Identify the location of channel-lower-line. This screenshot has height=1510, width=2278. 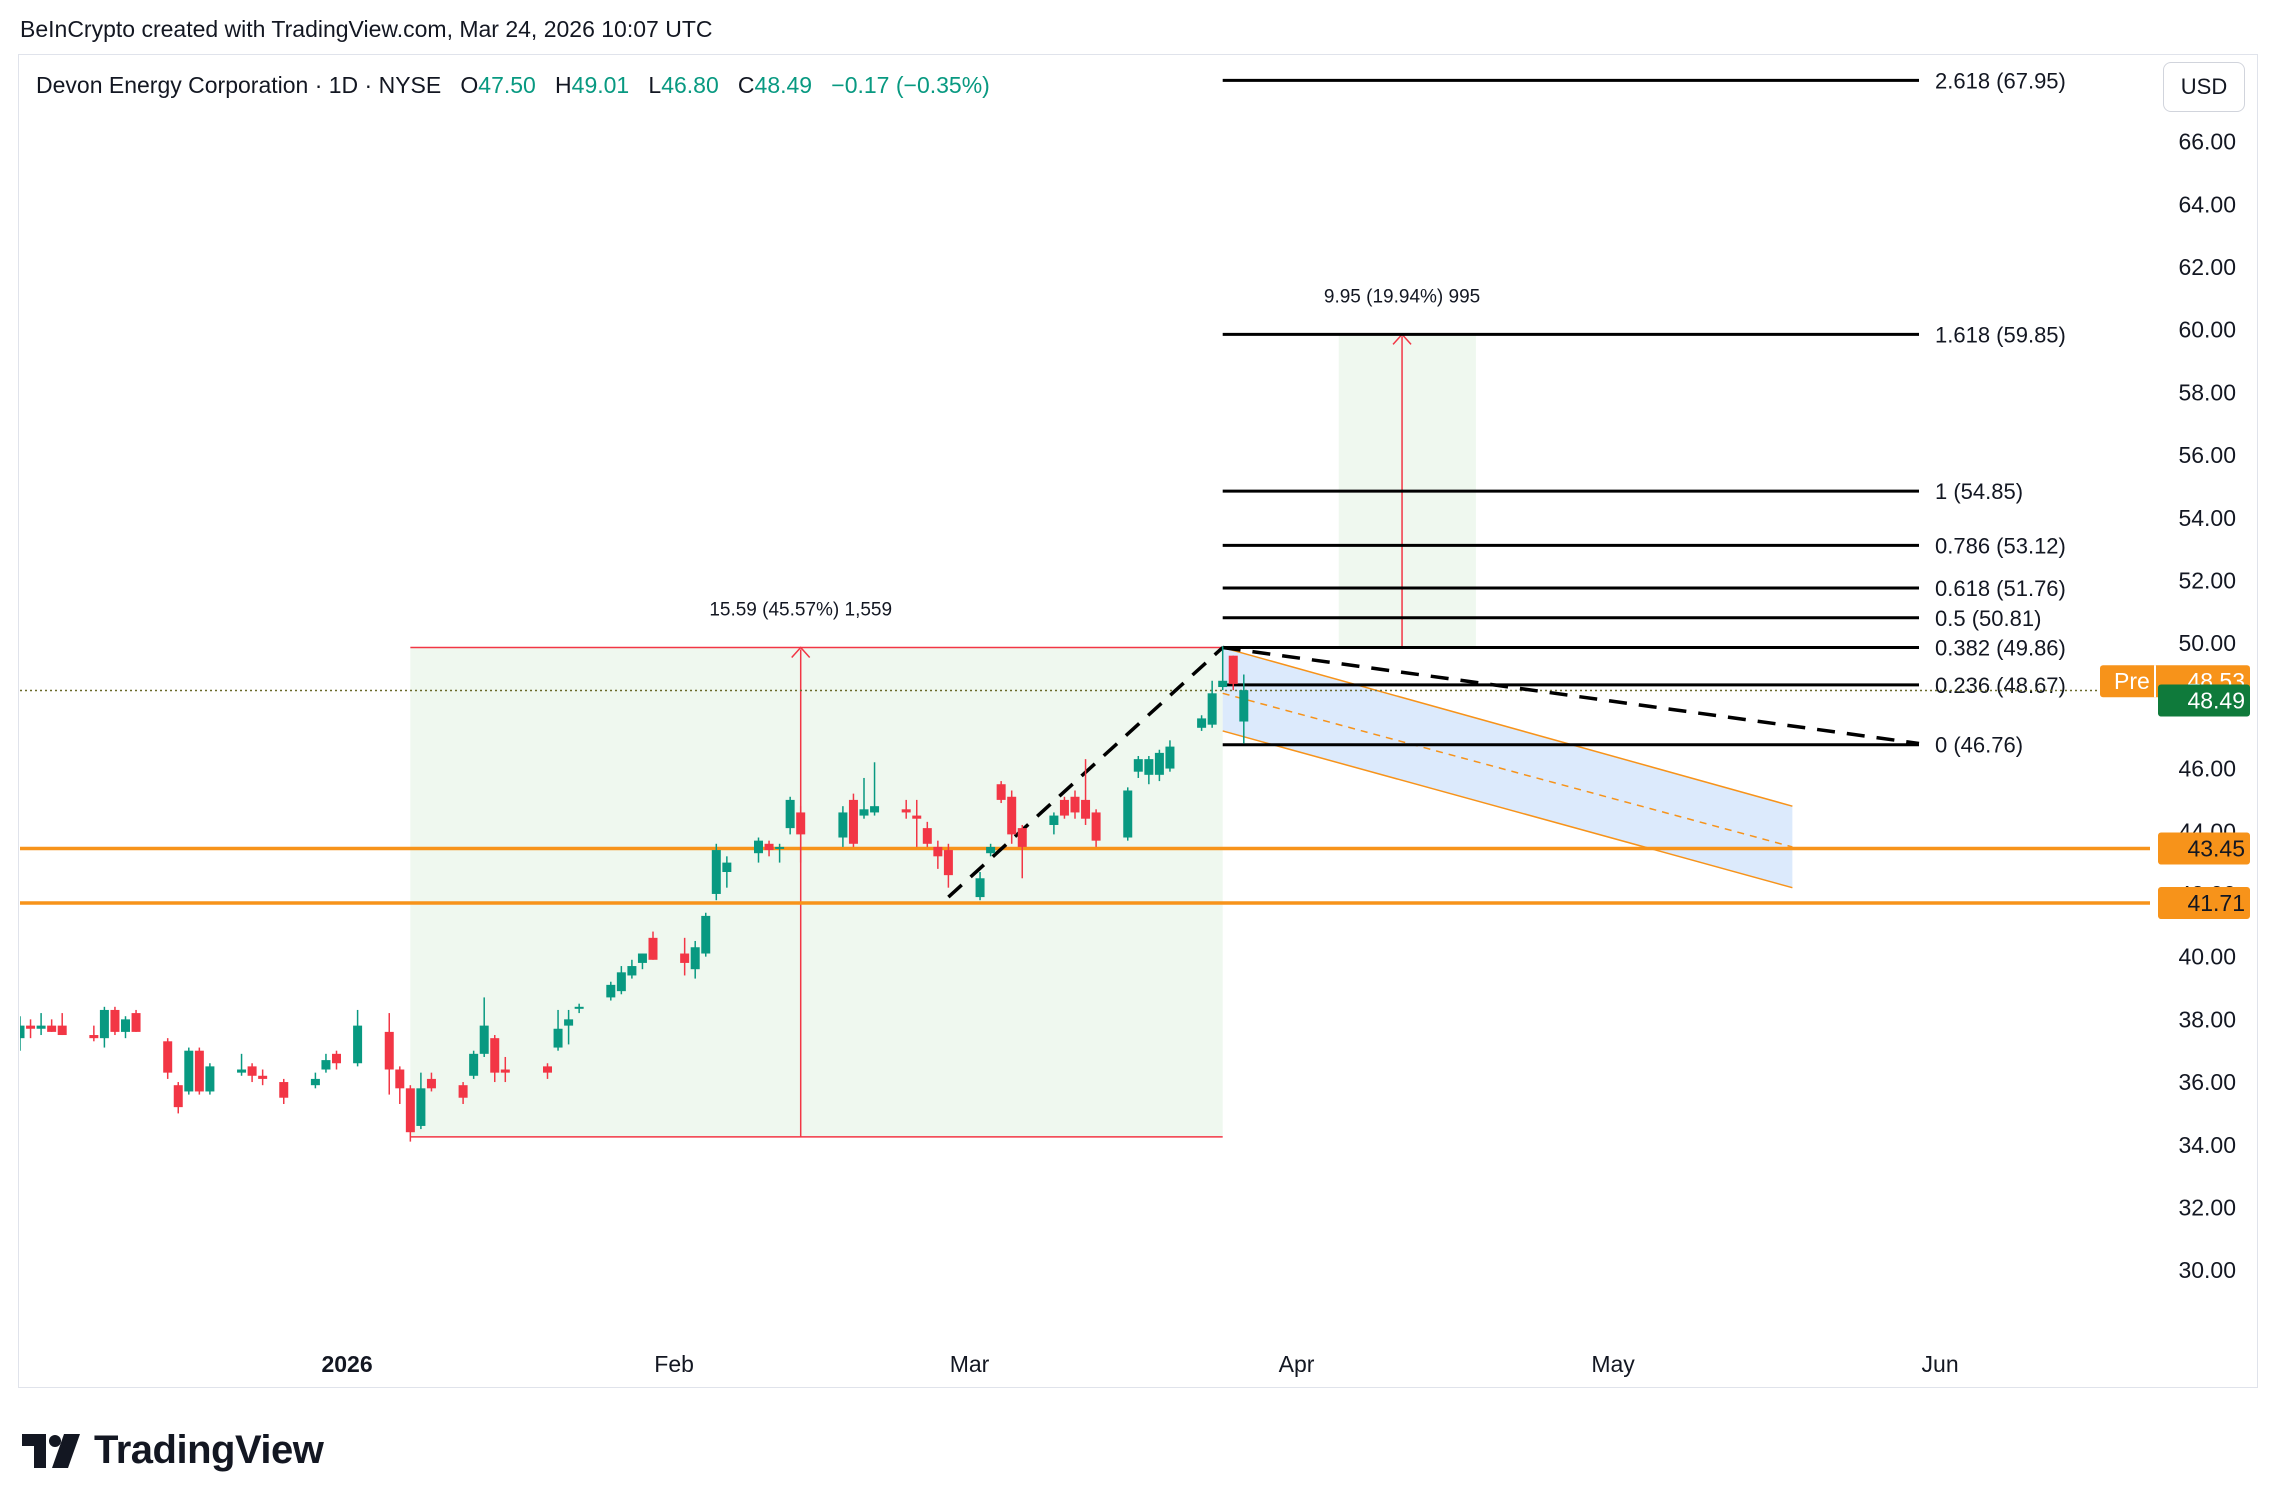
(1507, 809).